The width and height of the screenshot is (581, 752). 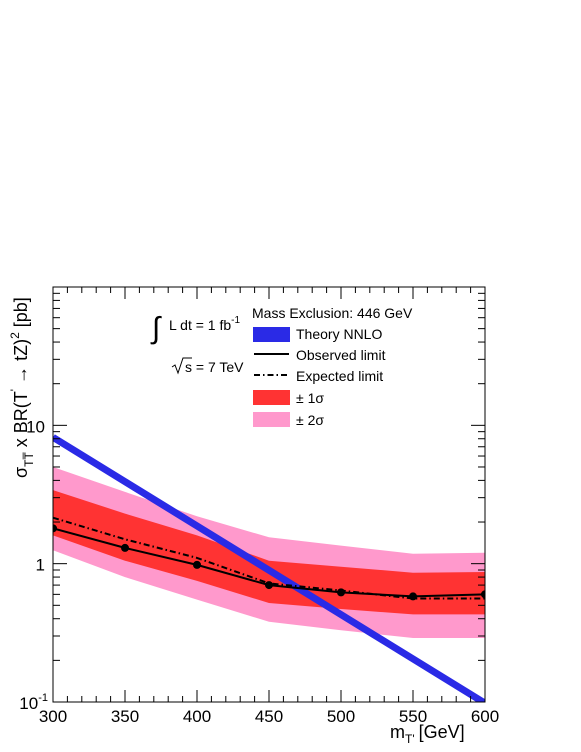 I want to click on mass-exclusion-label: Mass Exclusion: 446 GeV, so click(x=332, y=313).